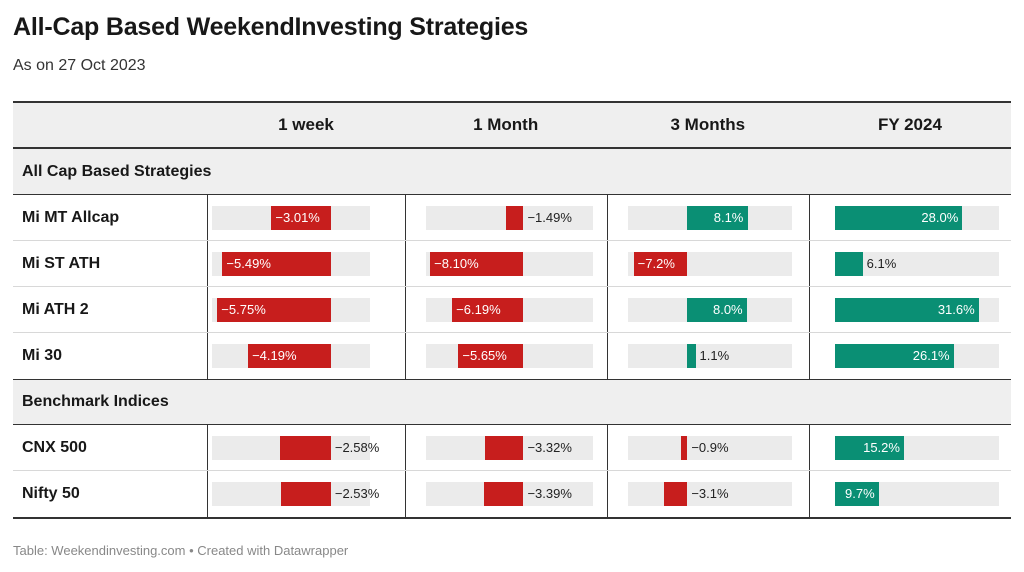 This screenshot has height=572, width=1024. I want to click on value-cell: −5.75%, so click(305, 309).